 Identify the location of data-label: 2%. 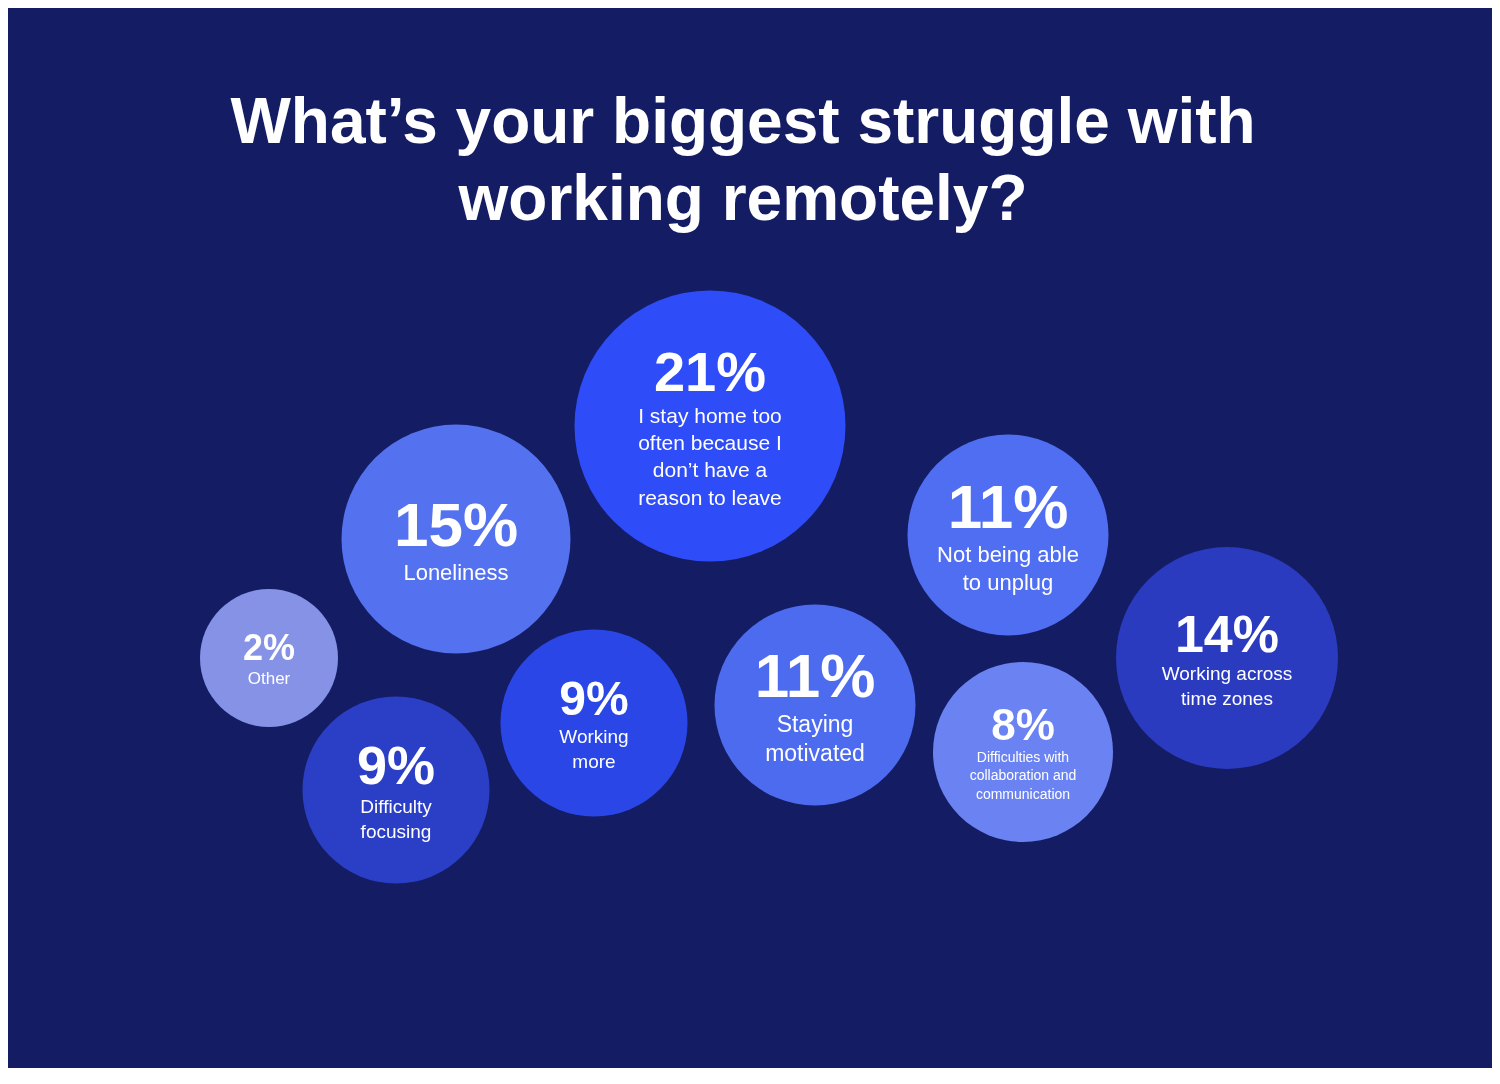
(269, 647).